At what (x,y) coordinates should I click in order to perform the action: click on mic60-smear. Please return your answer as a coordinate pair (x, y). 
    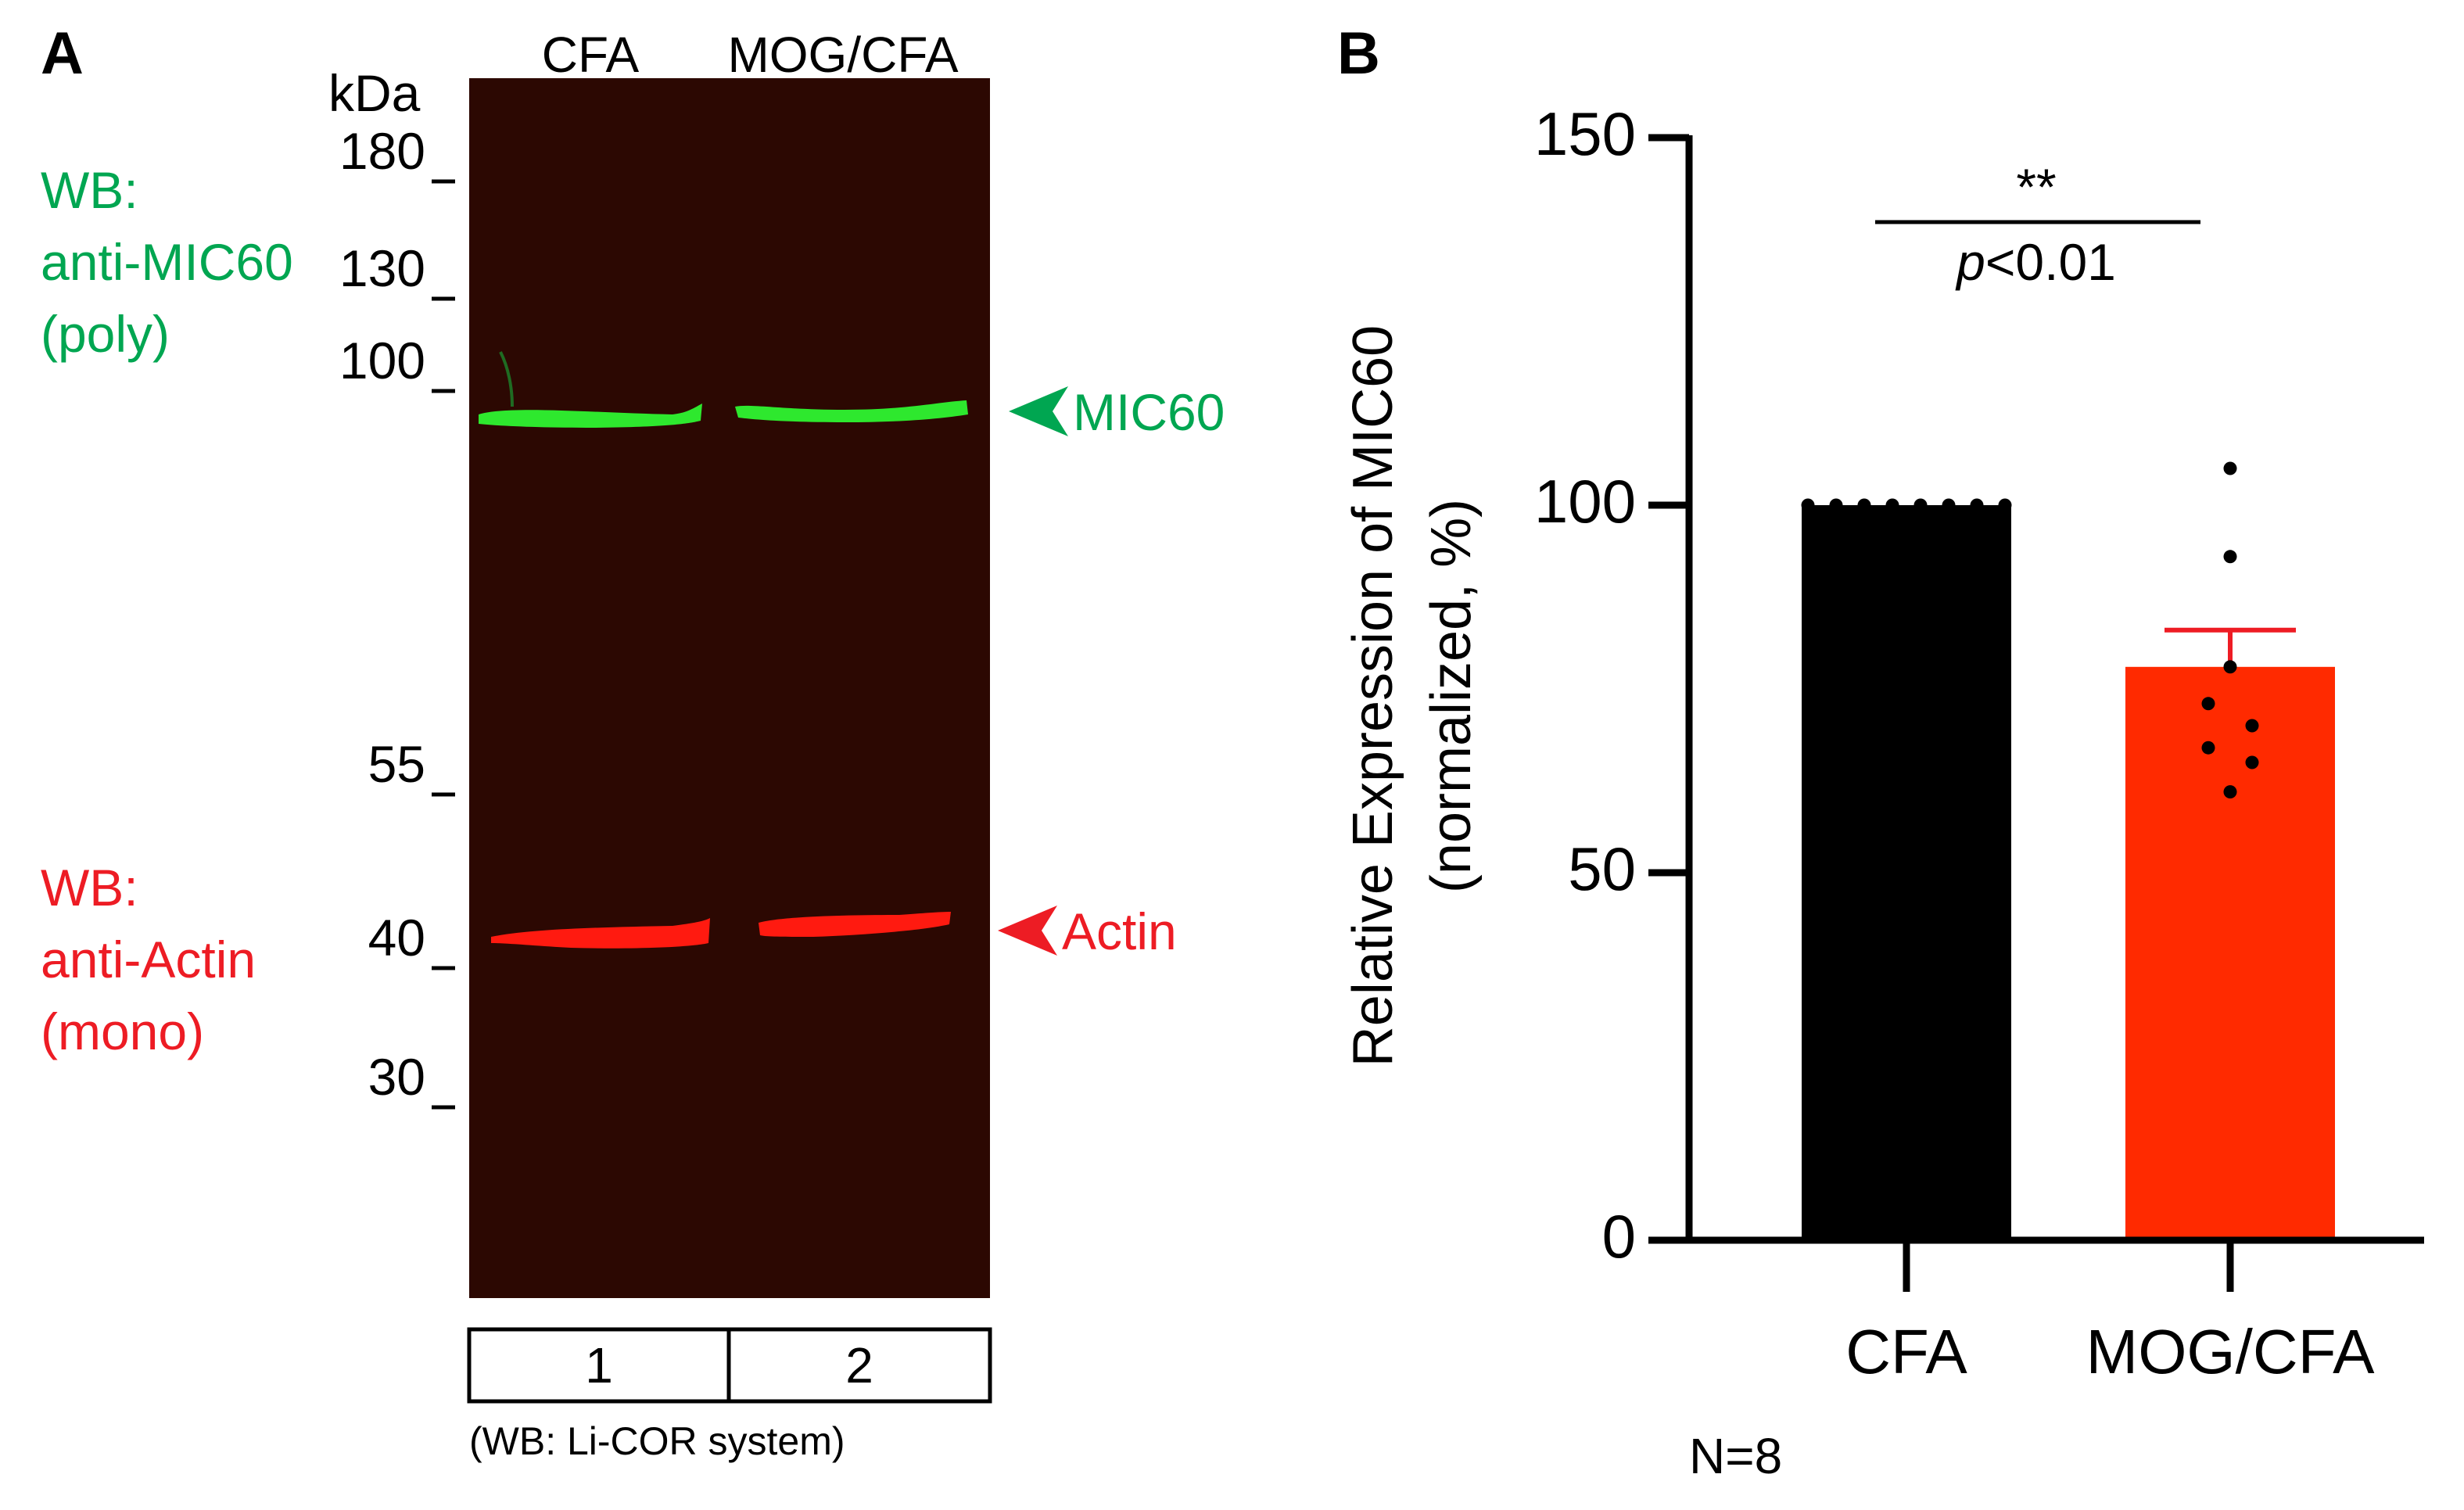
    Looking at the image, I should click on (507, 379).